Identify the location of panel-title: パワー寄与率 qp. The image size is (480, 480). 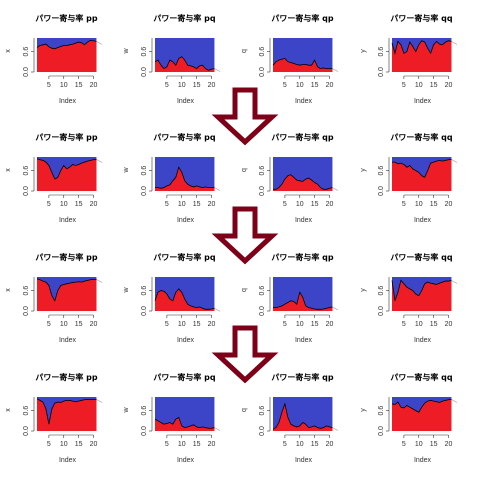
(302, 18).